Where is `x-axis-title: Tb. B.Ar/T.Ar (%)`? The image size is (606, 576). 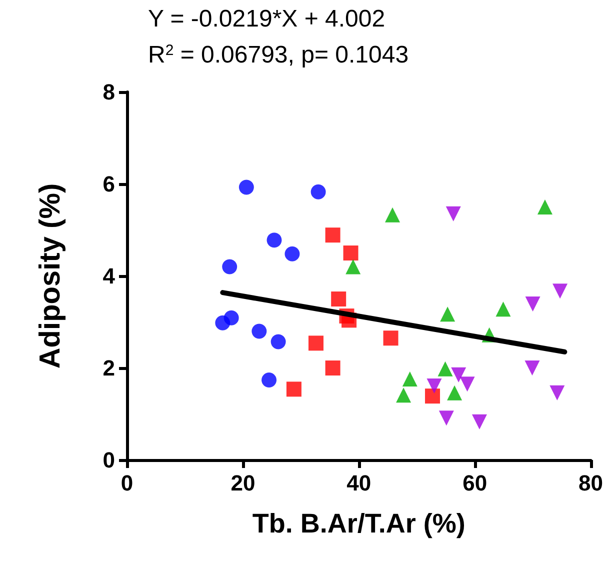 x-axis-title: Tb. B.Ar/T.Ar (%) is located at coordinates (359, 523).